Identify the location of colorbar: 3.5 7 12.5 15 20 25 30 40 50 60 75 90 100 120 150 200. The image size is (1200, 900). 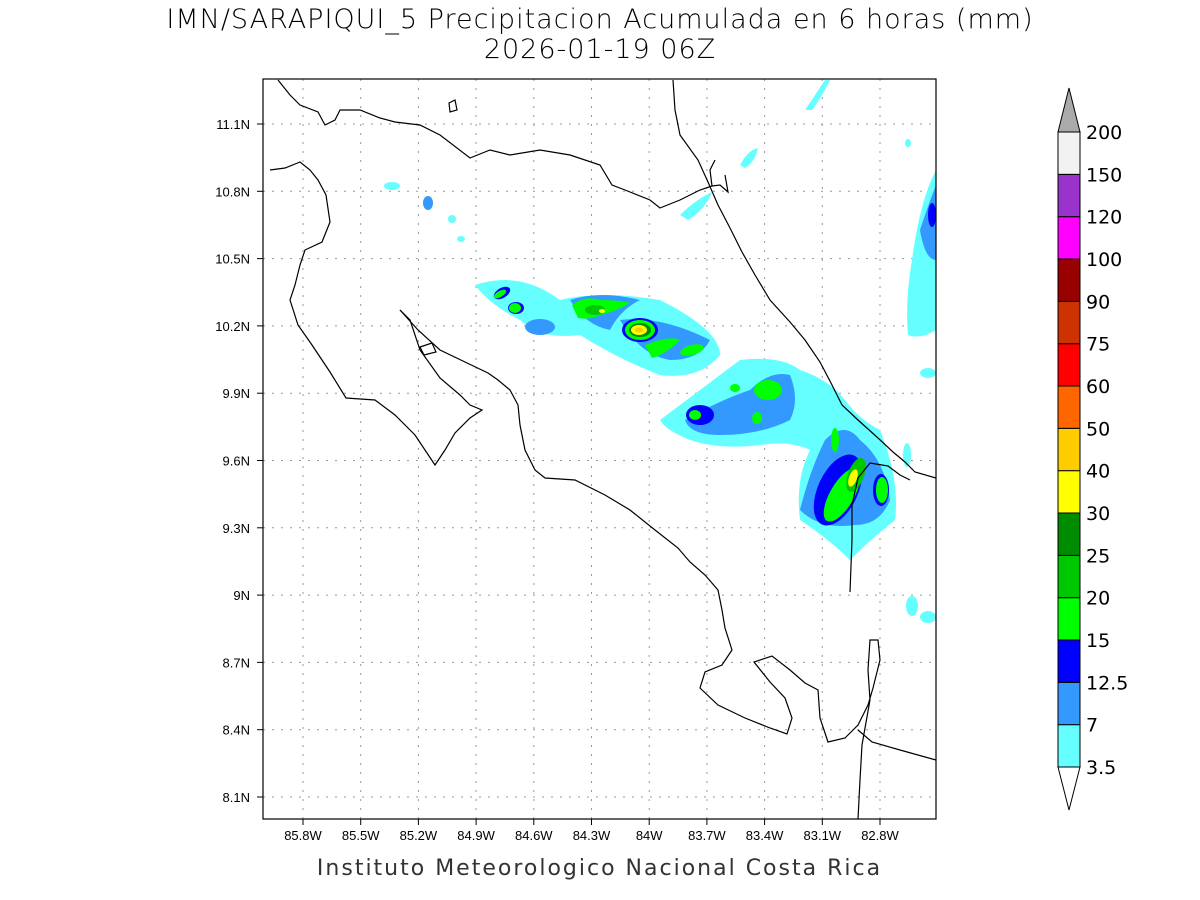
(1092, 449).